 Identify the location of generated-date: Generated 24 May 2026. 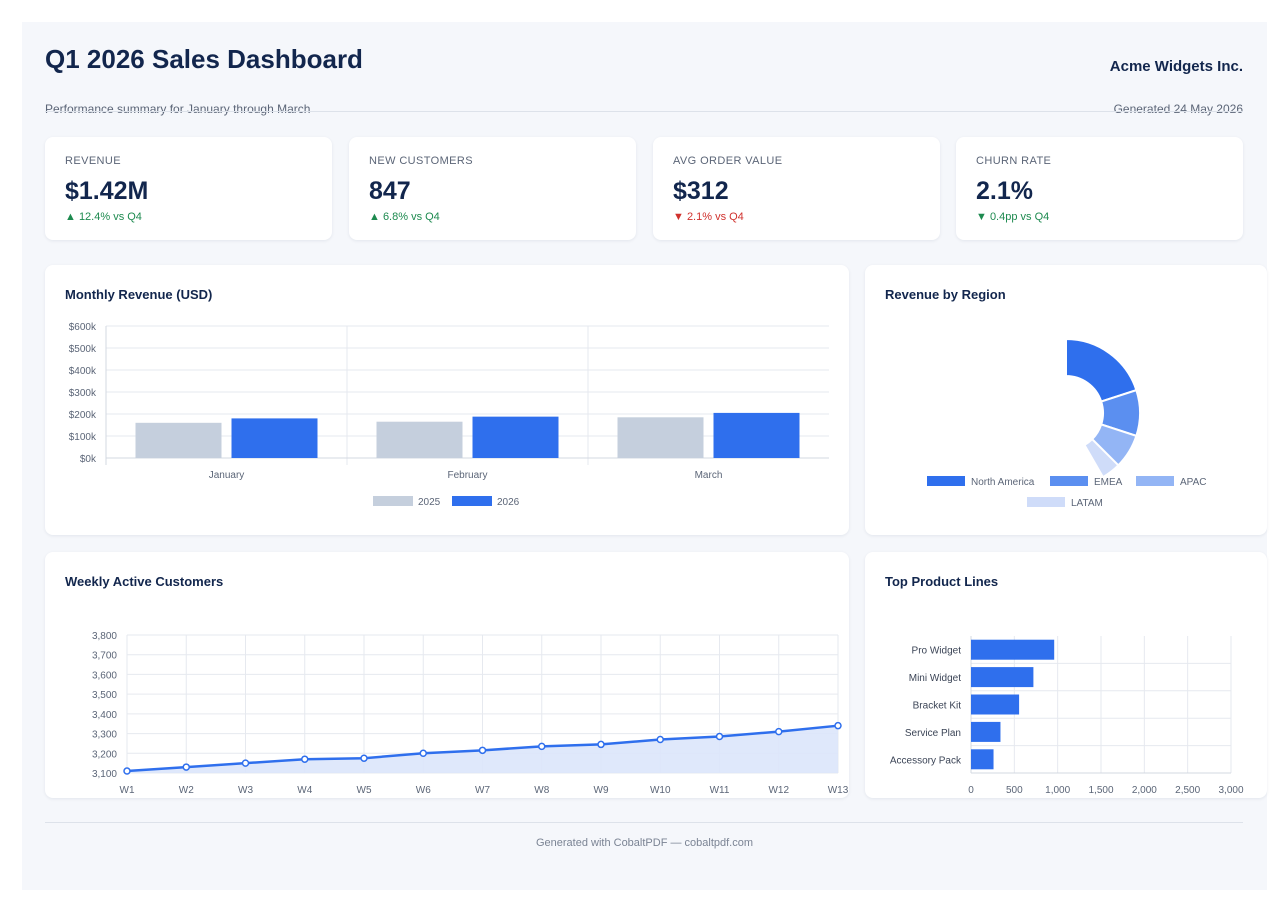
(1178, 109).